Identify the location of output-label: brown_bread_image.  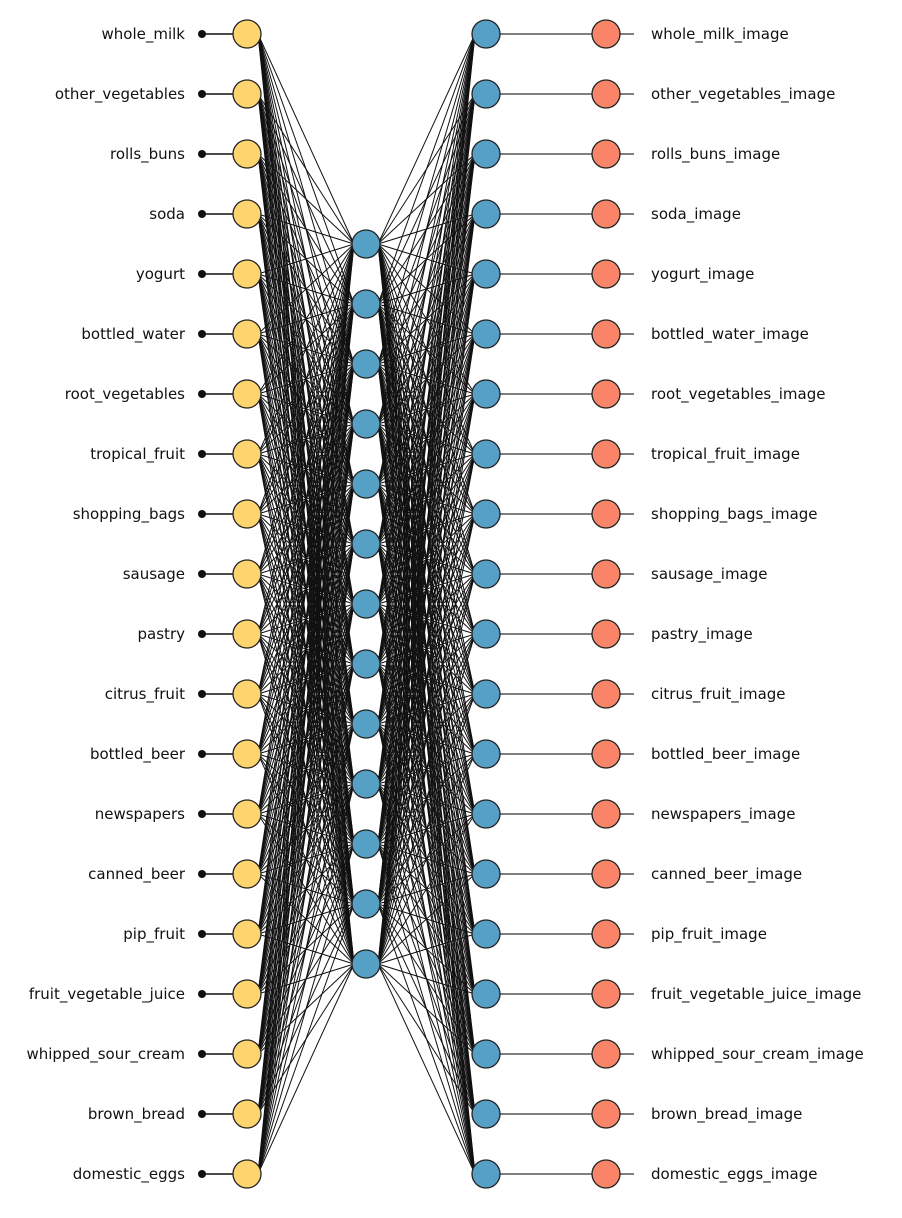
(727, 1114).